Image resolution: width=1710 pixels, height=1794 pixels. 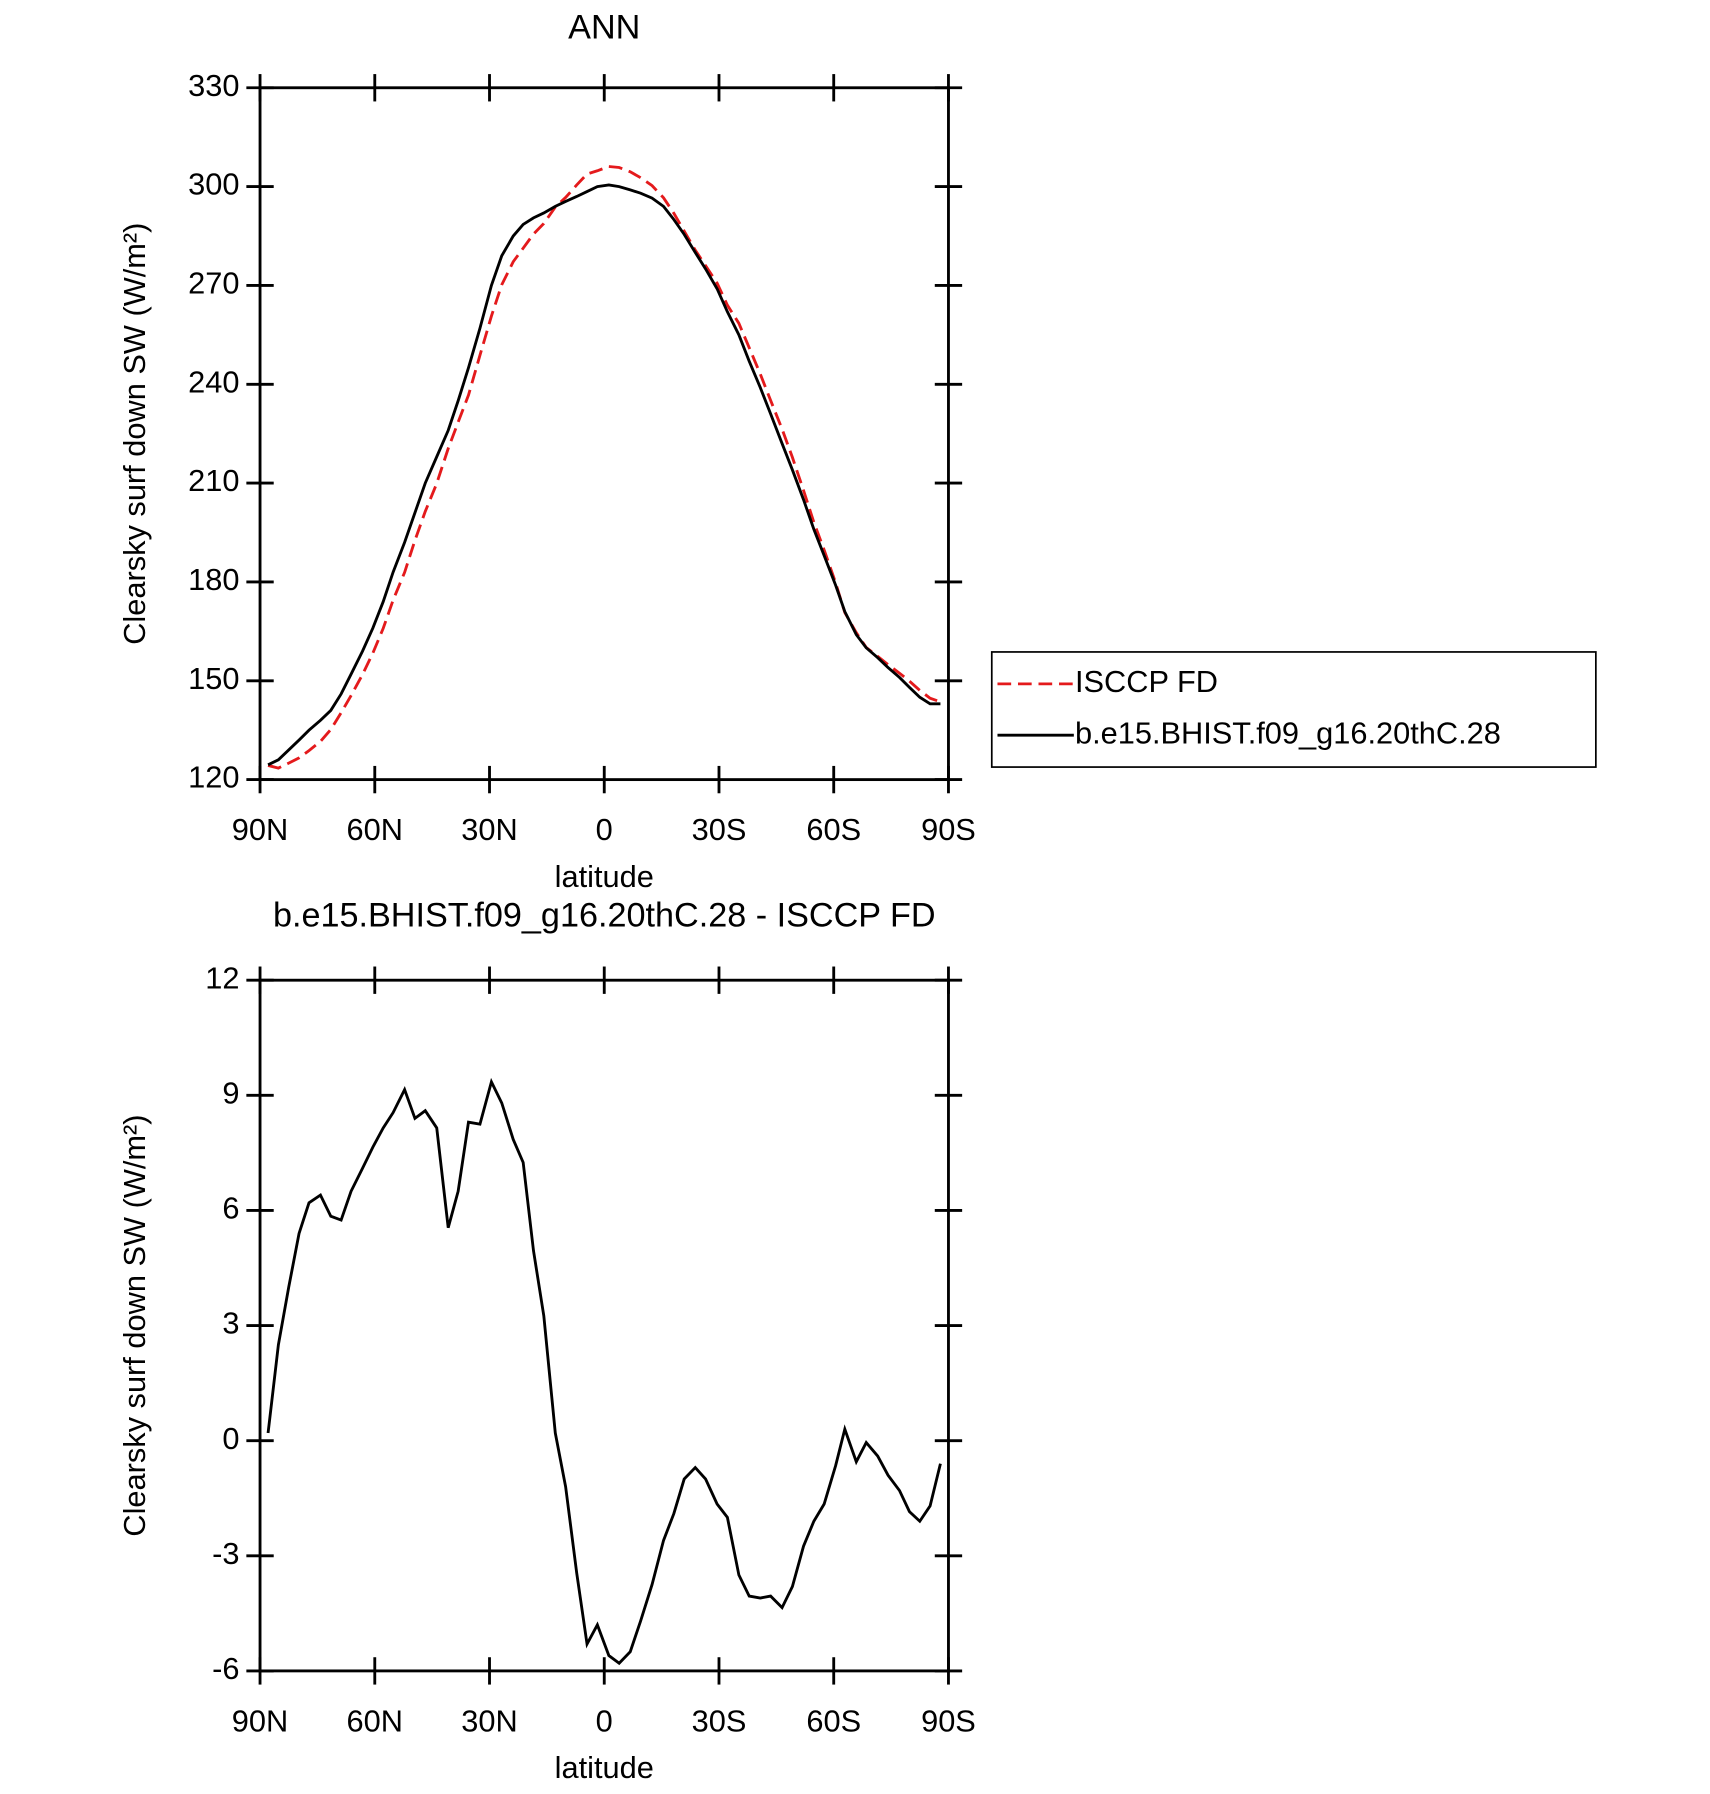 I want to click on y-tick-label: -3, so click(x=225, y=1553).